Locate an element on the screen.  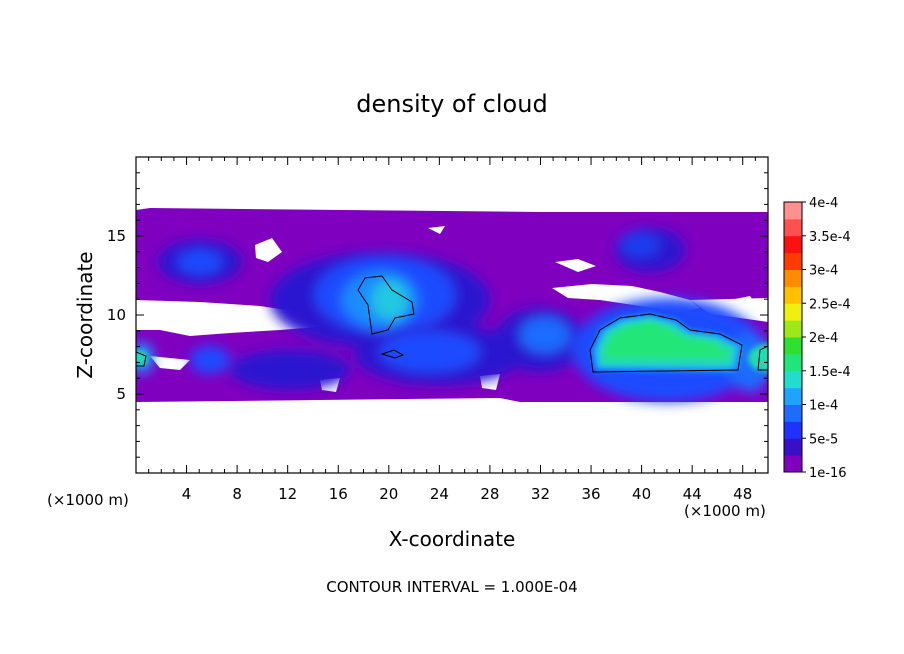
x-tick-label: 28 is located at coordinates (489, 494).